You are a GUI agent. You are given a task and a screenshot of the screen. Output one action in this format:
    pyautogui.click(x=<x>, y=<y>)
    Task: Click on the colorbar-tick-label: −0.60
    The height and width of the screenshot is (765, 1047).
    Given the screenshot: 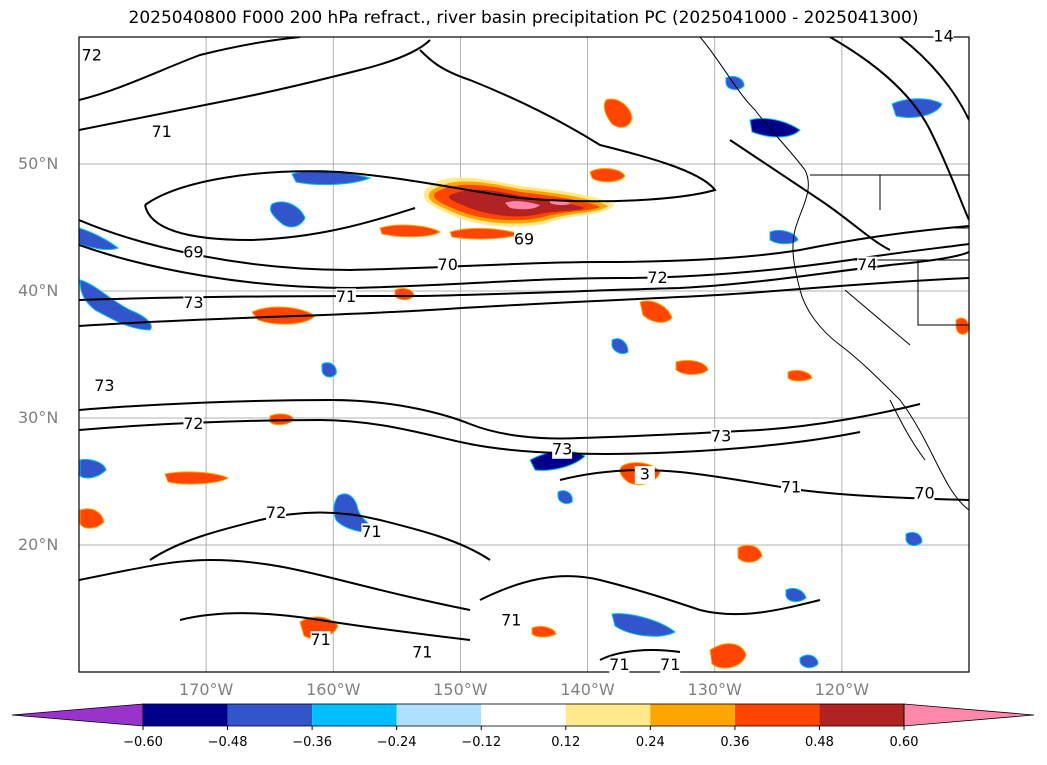 What is the action you would take?
    pyautogui.click(x=143, y=742)
    